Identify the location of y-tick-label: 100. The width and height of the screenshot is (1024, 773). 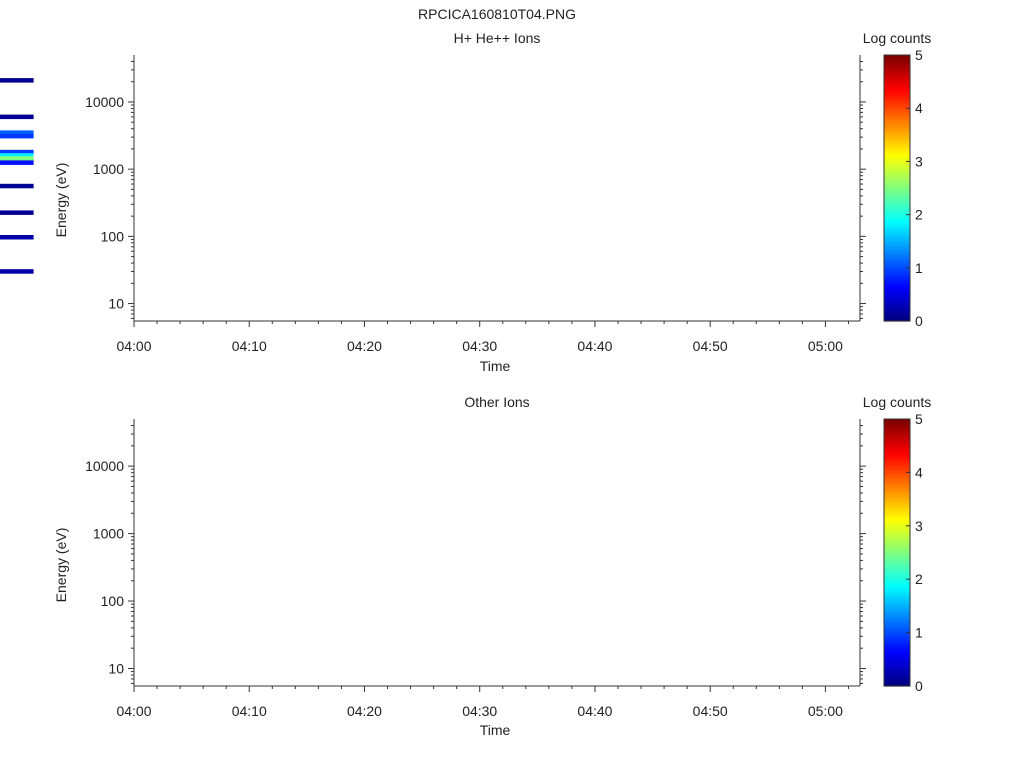
(113, 601).